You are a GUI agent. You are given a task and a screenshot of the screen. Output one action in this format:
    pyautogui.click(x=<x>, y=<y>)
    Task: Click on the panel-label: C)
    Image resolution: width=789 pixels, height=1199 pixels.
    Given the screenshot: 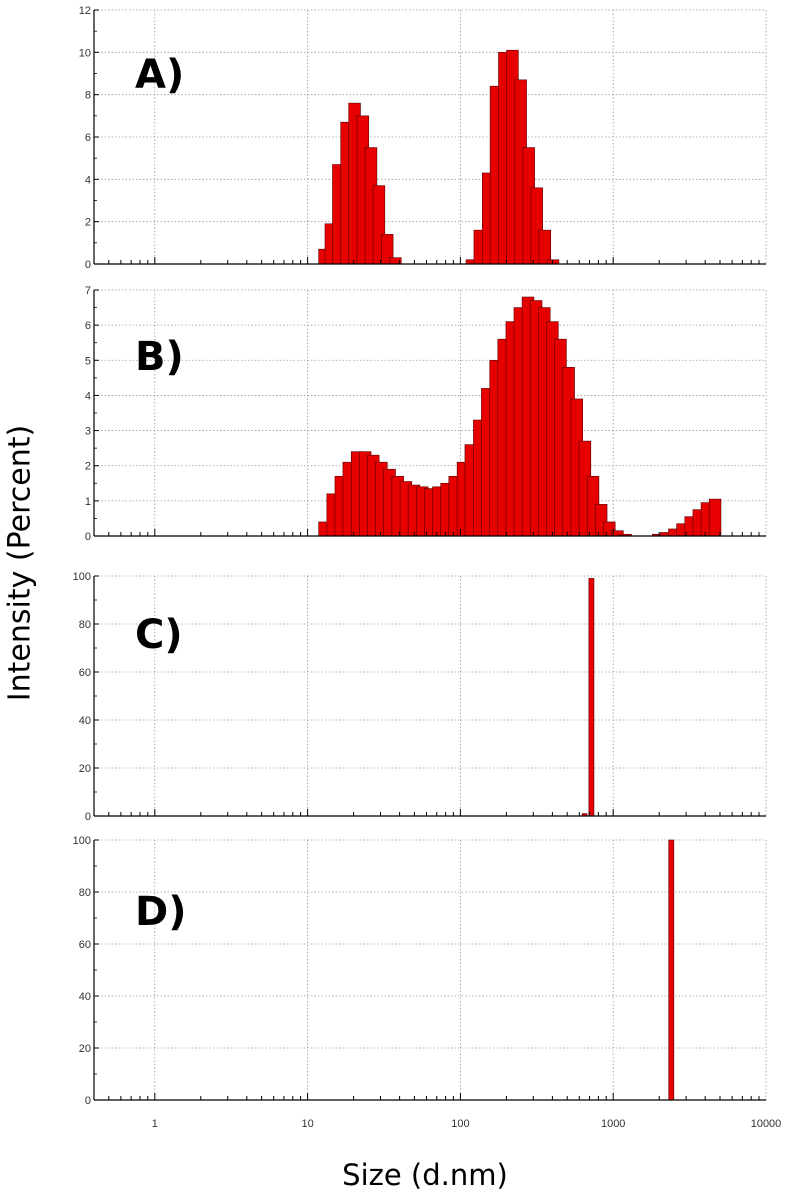 What is the action you would take?
    pyautogui.click(x=159, y=635)
    